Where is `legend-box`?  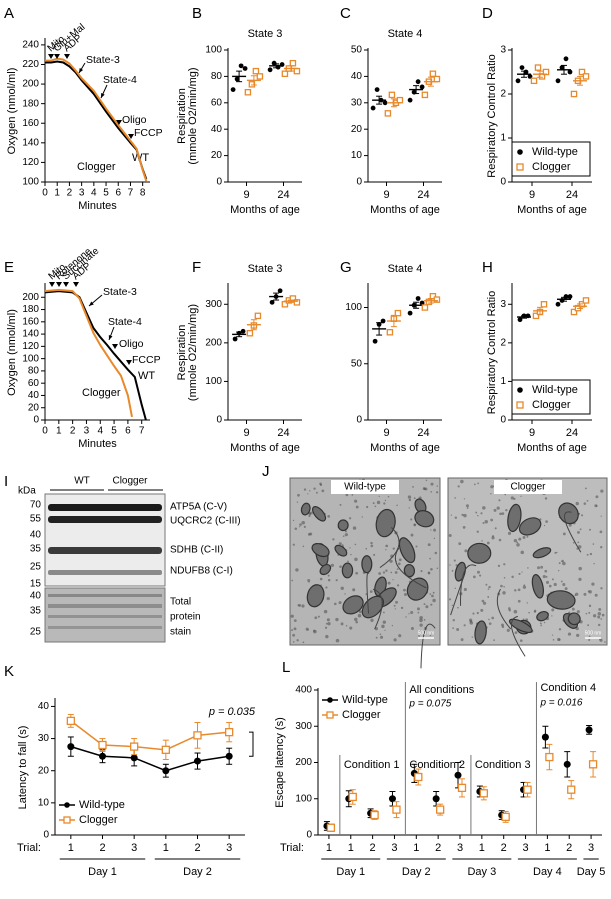 legend-box is located at coordinates (551, 159).